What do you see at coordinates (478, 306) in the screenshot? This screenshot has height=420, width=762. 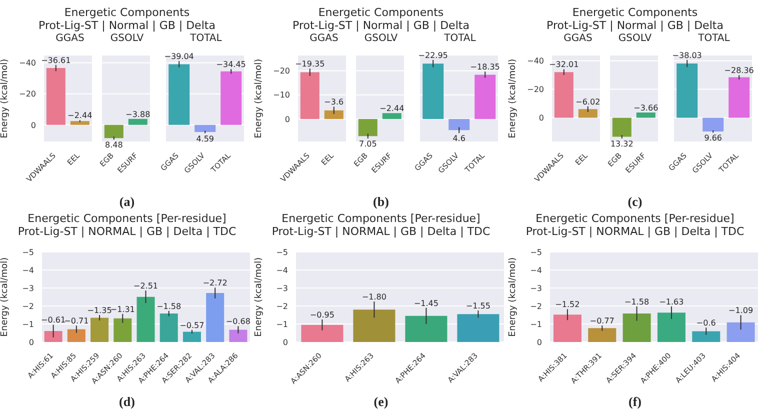 I see `data-label: −1.55` at bounding box center [478, 306].